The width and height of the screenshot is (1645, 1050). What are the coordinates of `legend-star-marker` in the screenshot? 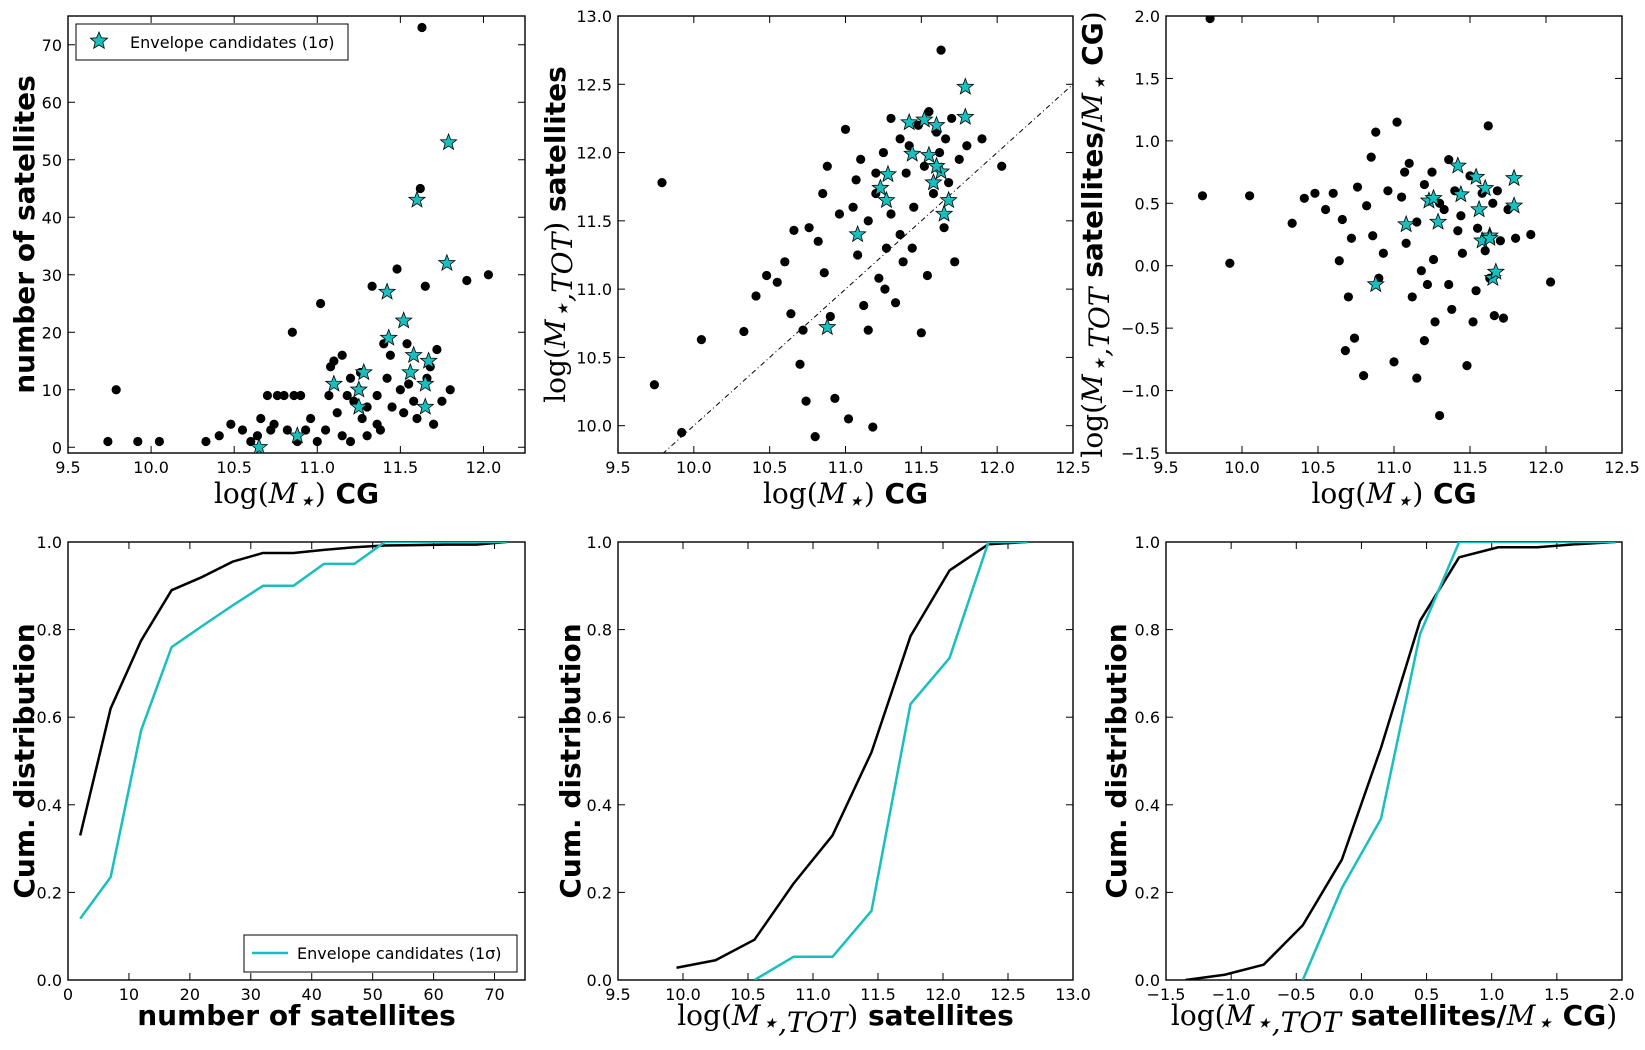 It's located at (99, 40).